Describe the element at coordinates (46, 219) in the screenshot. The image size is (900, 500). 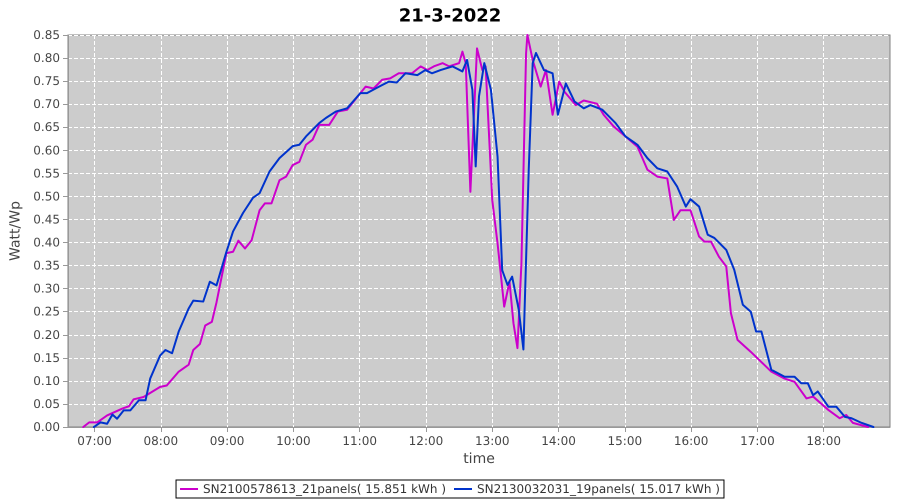
I see `y-tick-label: 0.45` at that location.